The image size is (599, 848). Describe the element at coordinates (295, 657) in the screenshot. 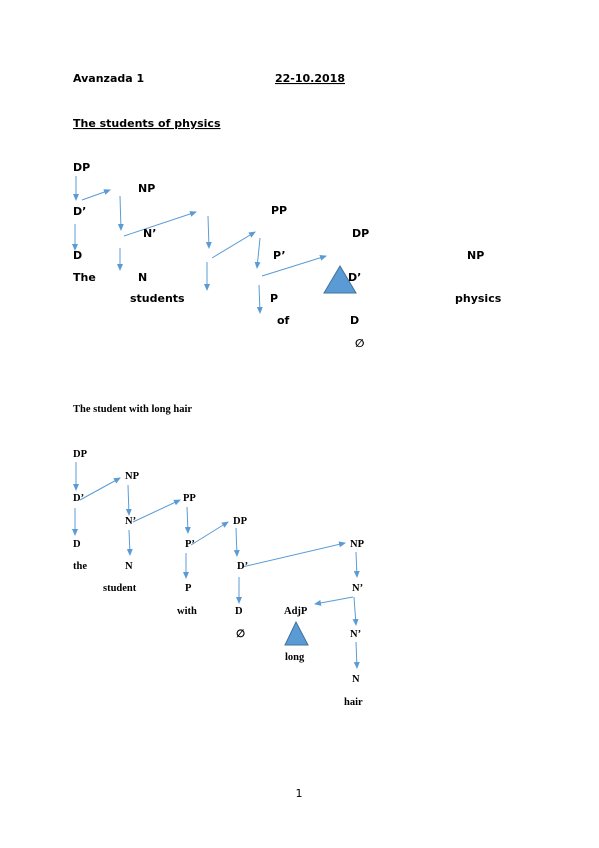

I see `node-label: long` at that location.